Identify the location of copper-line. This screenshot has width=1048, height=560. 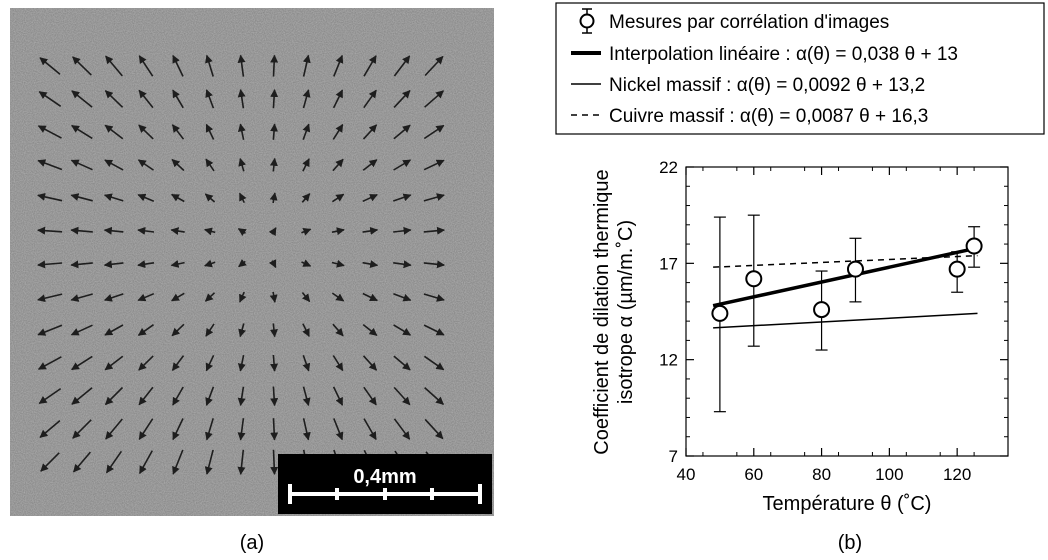
(845, 261).